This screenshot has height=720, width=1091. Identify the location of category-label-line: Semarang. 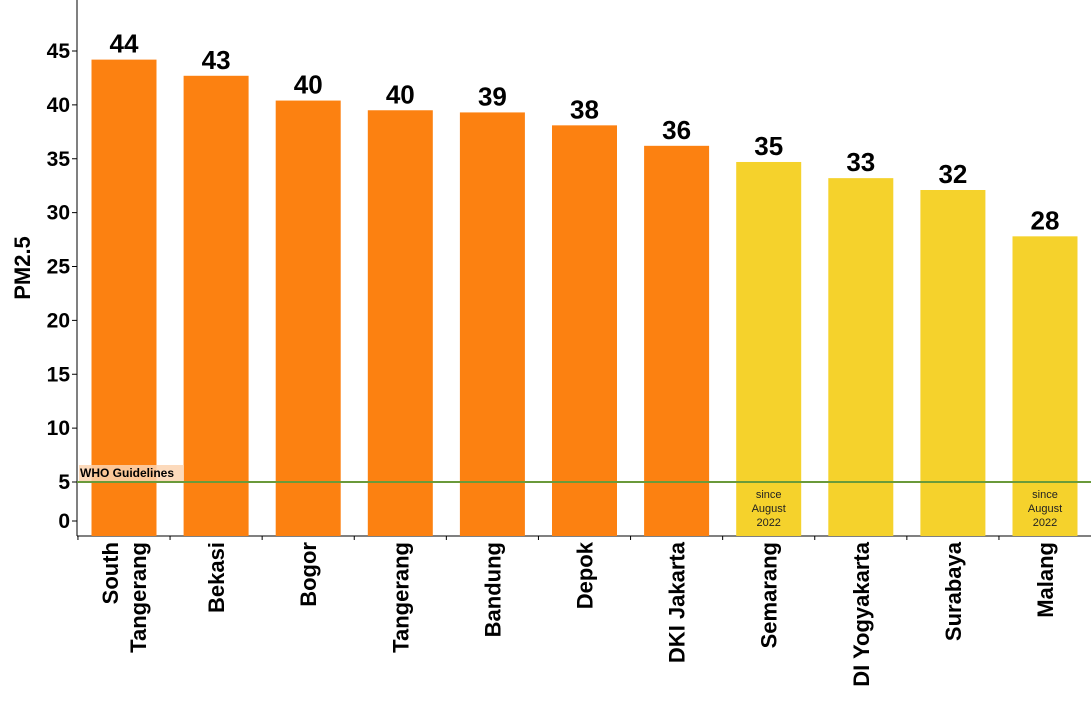
(769, 595).